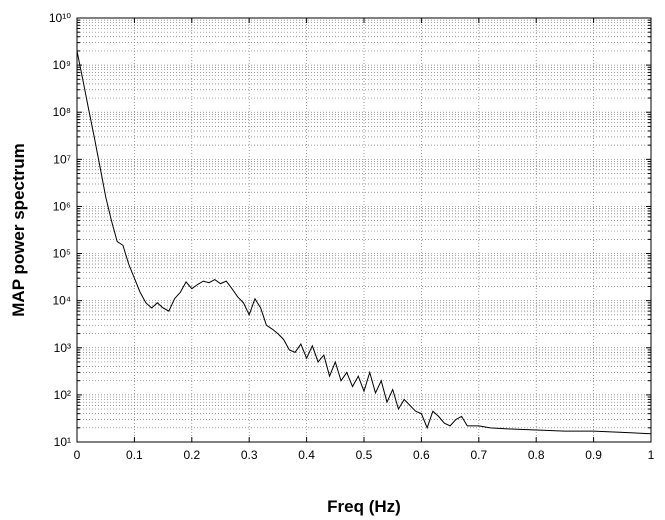 The image size is (665, 520). I want to click on y-tick-label: 10⁵, so click(62, 254).